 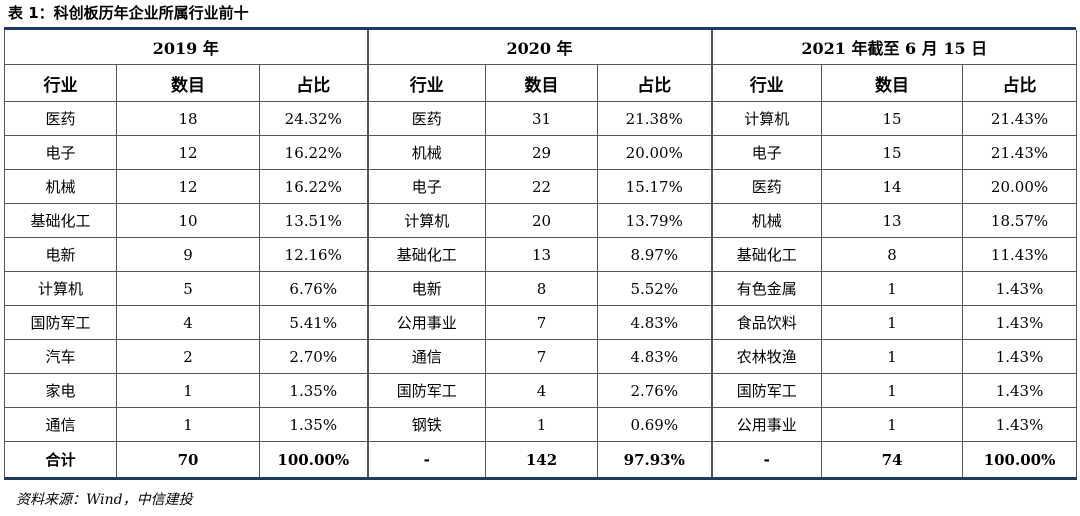 I want to click on count-cell: 9, so click(x=188, y=254).